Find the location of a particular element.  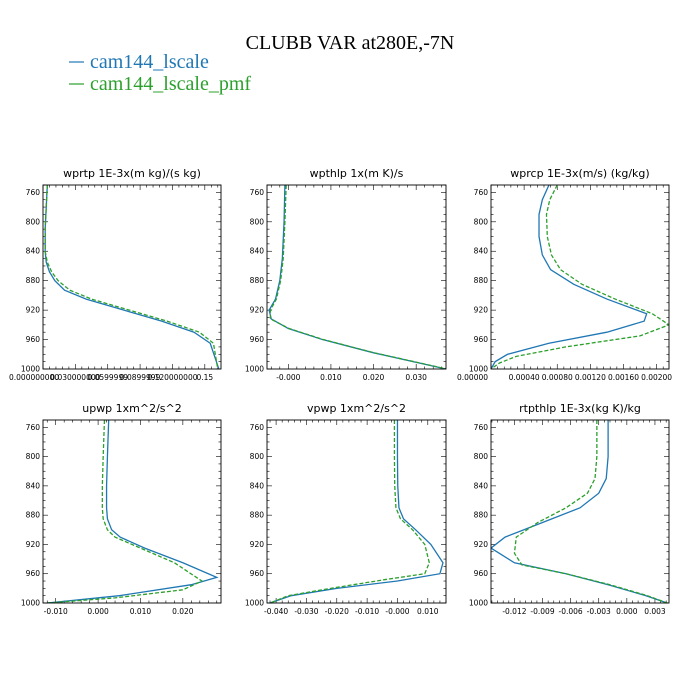

x-tick-label: 0.00120 is located at coordinates (590, 377).